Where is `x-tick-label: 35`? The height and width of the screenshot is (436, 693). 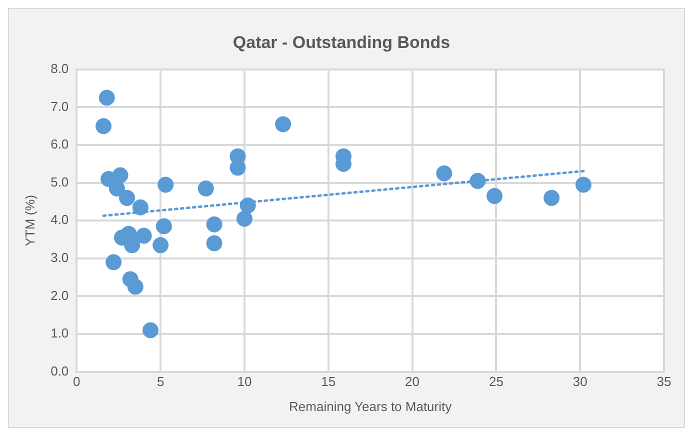
x-tick-label: 35 is located at coordinates (664, 382).